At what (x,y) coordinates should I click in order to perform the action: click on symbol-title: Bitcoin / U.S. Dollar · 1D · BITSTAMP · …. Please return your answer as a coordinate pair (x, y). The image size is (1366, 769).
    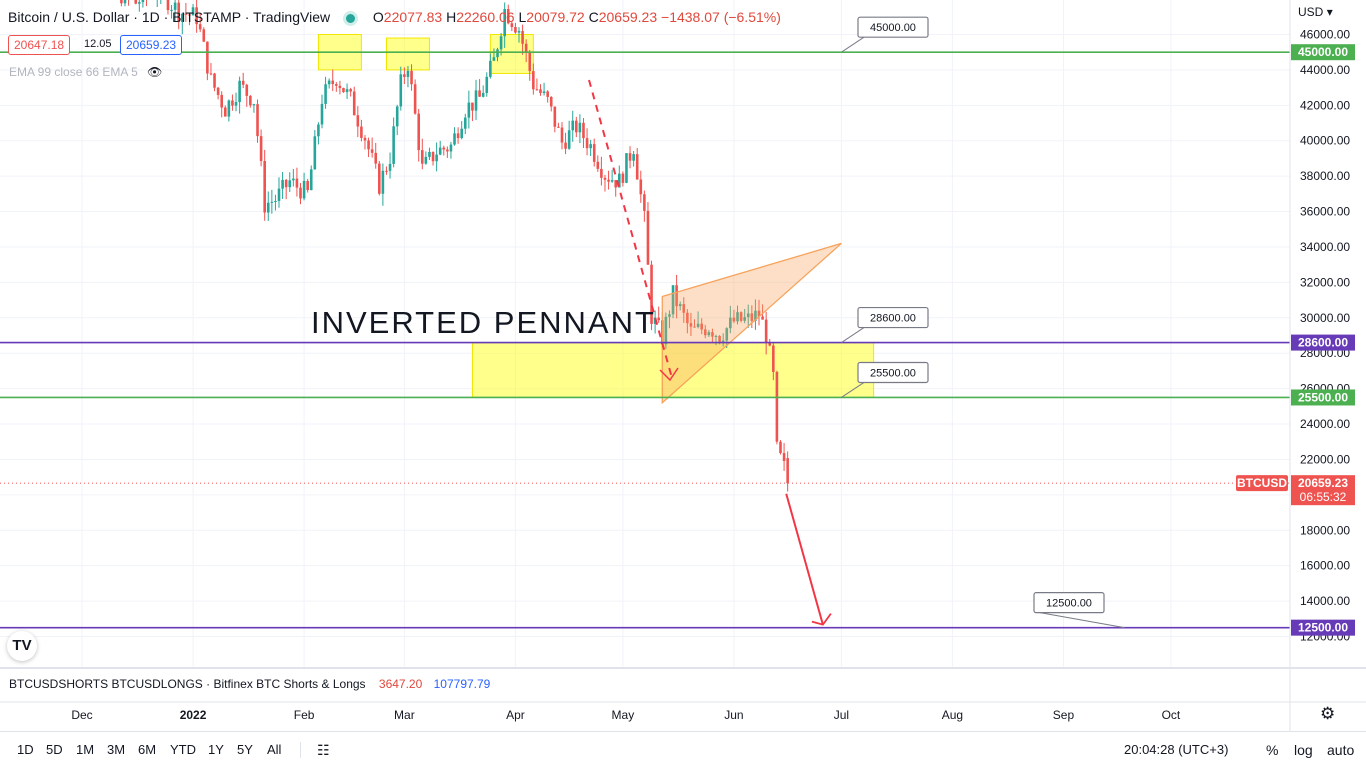
    Looking at the image, I should click on (169, 17).